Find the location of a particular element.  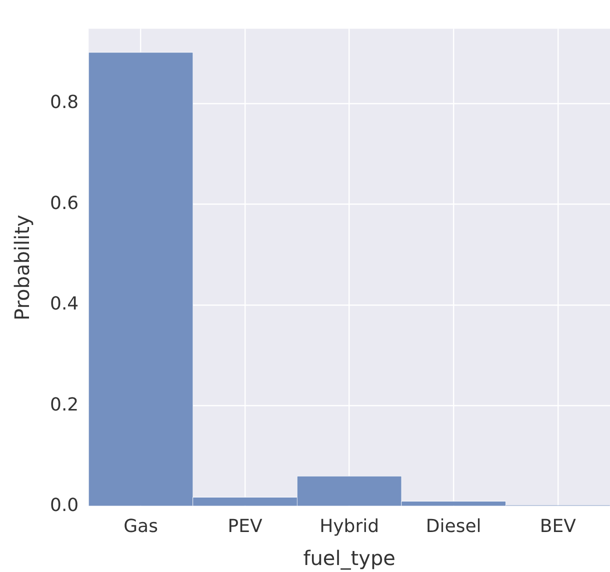

x-tick-label: BEV is located at coordinates (558, 526).